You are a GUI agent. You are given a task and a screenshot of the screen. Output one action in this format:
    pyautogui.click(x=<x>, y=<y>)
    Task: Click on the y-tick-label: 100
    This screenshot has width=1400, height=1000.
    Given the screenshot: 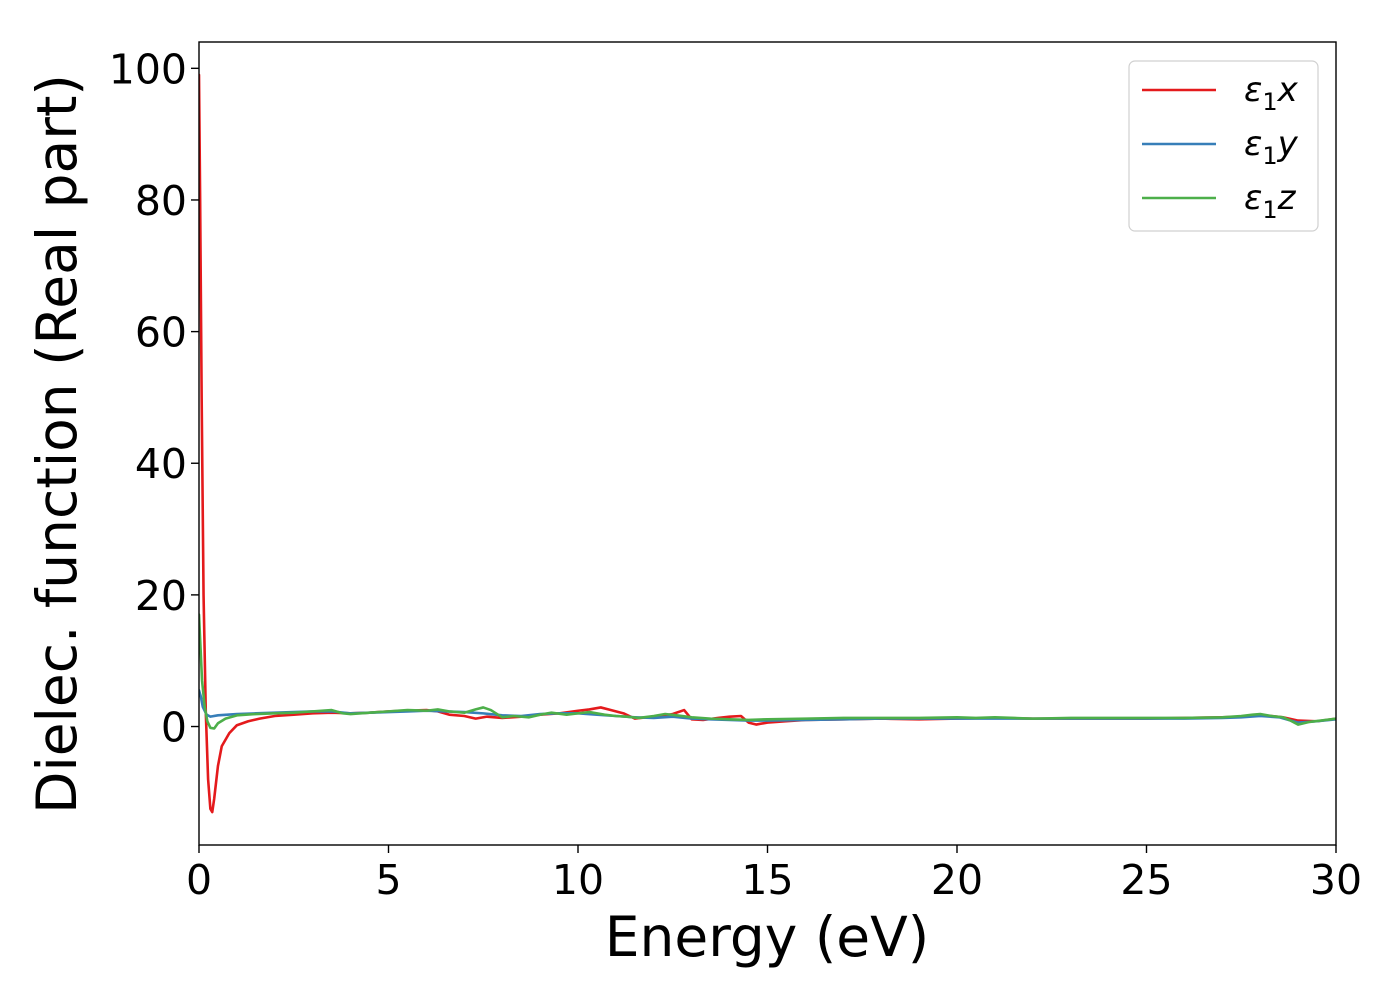 What is the action you would take?
    pyautogui.click(x=148, y=69)
    